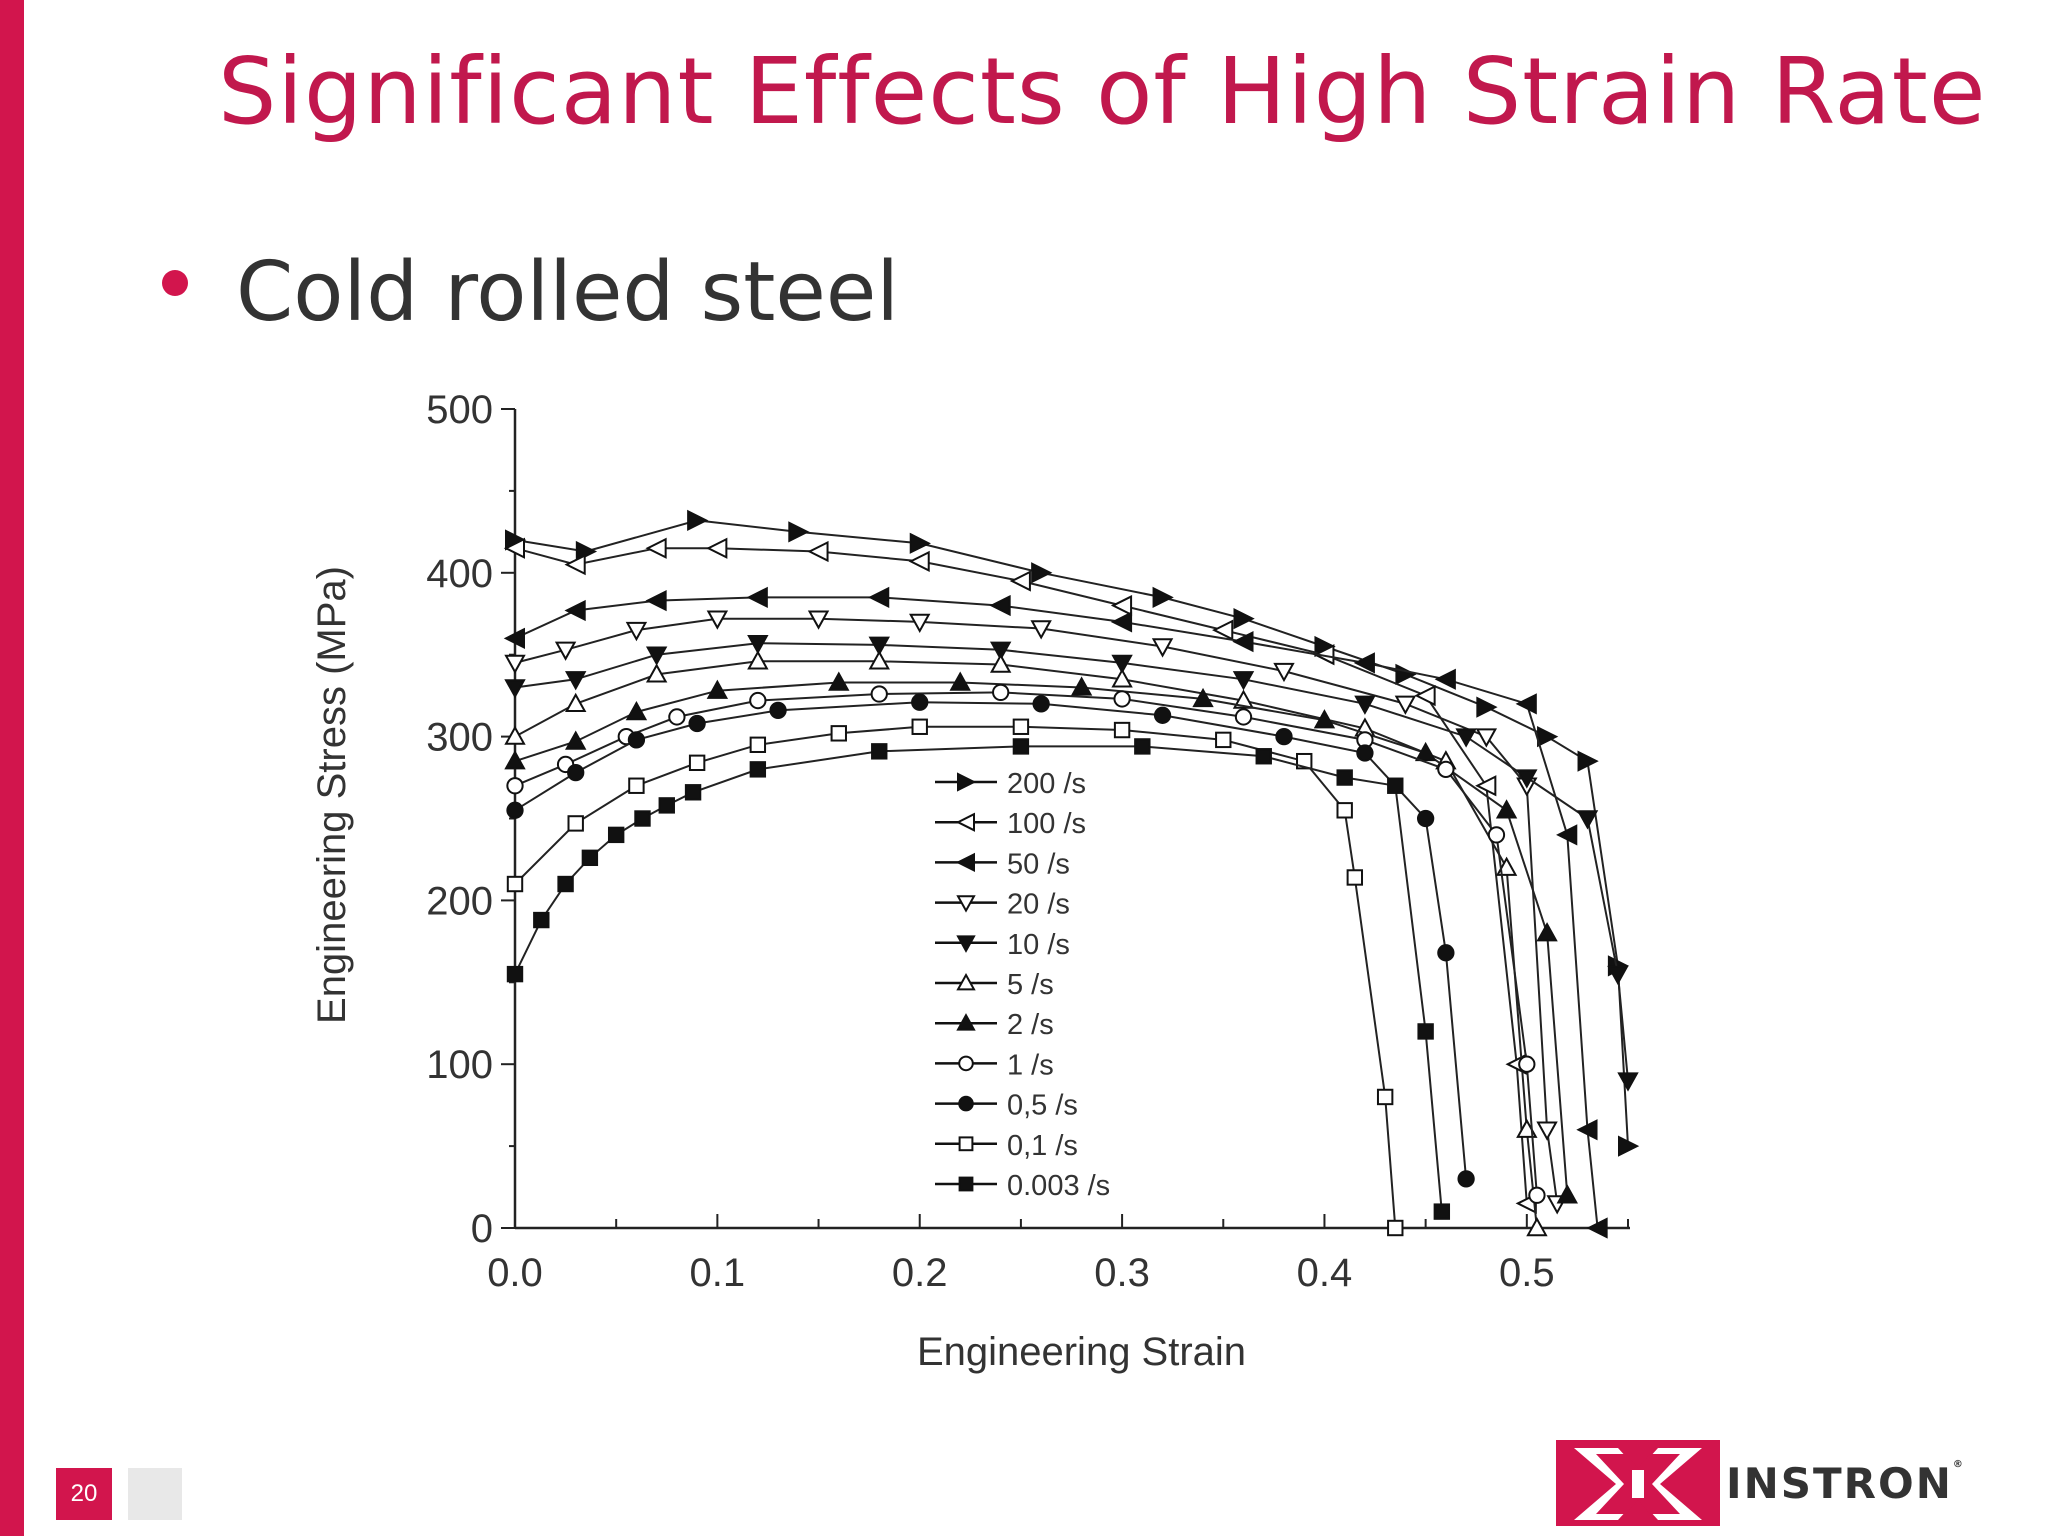  Describe the element at coordinates (920, 1273) in the screenshot. I see `x-tick-label: 0.2` at that location.